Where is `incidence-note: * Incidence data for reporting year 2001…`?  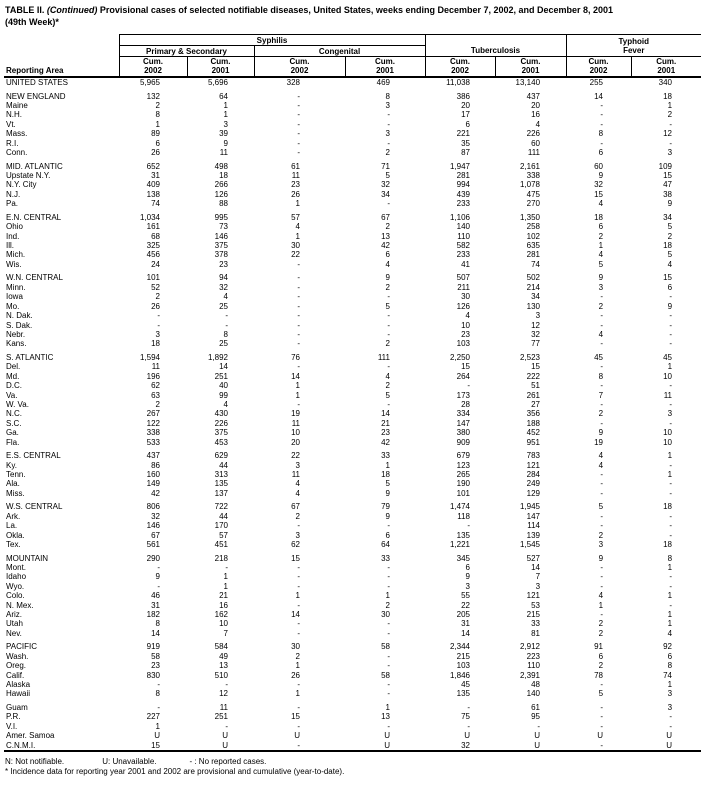 incidence-note: * Incidence data for reporting year 2001… is located at coordinates (175, 772).